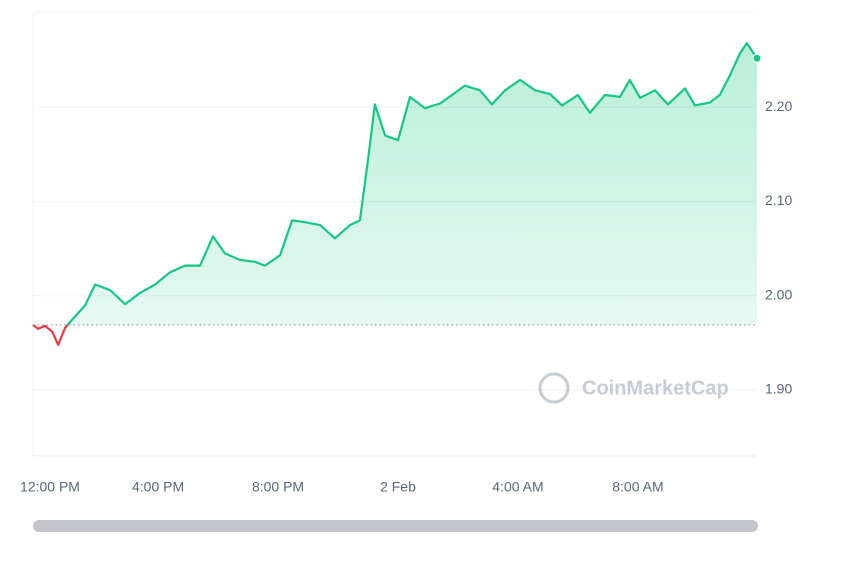 Image resolution: width=850 pixels, height=567 pixels. I want to click on x-tick-label: 8:00 AM, so click(637, 487).